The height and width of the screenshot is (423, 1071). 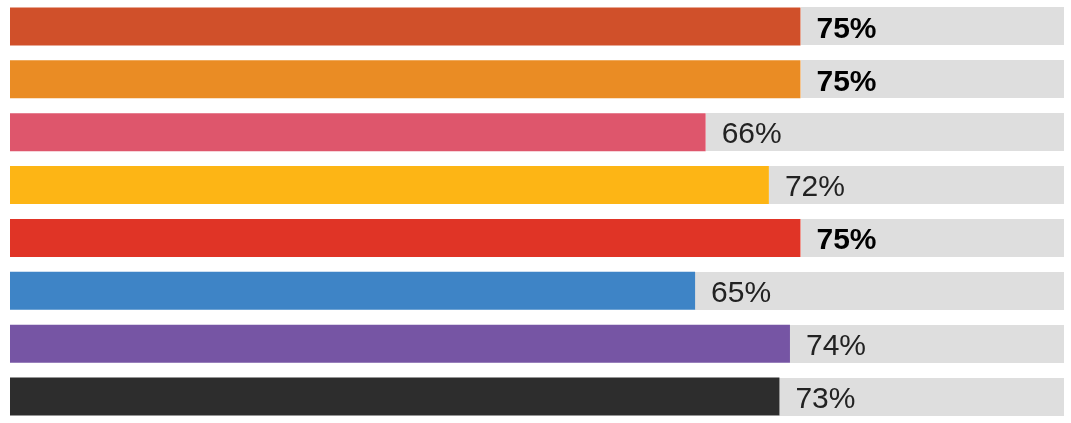 I want to click on data-label: 74%, so click(x=836, y=344).